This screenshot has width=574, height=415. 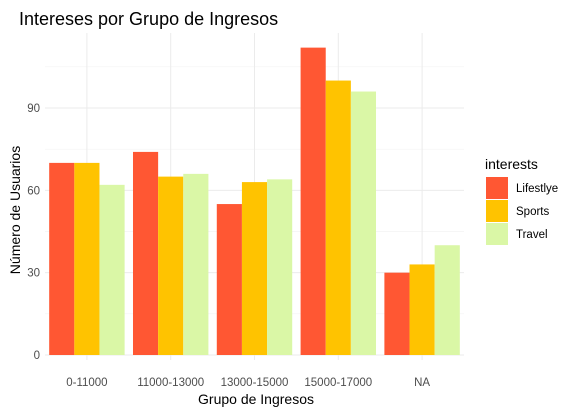 I want to click on y-ticks: 0 30 60 90, so click(x=33, y=232).